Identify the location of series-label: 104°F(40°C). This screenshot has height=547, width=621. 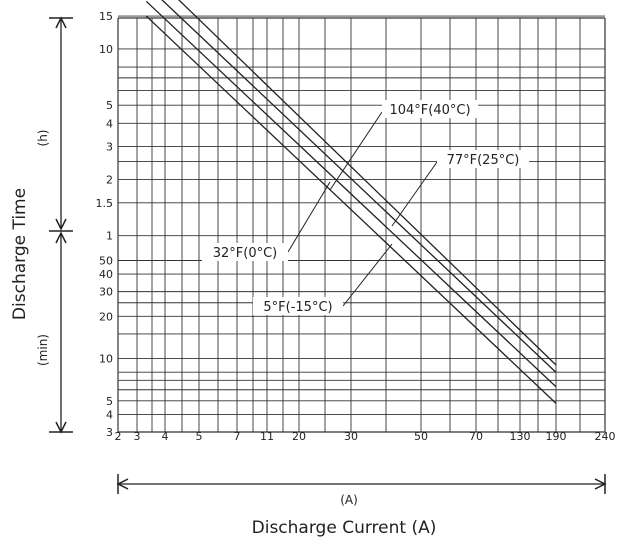
(429, 110).